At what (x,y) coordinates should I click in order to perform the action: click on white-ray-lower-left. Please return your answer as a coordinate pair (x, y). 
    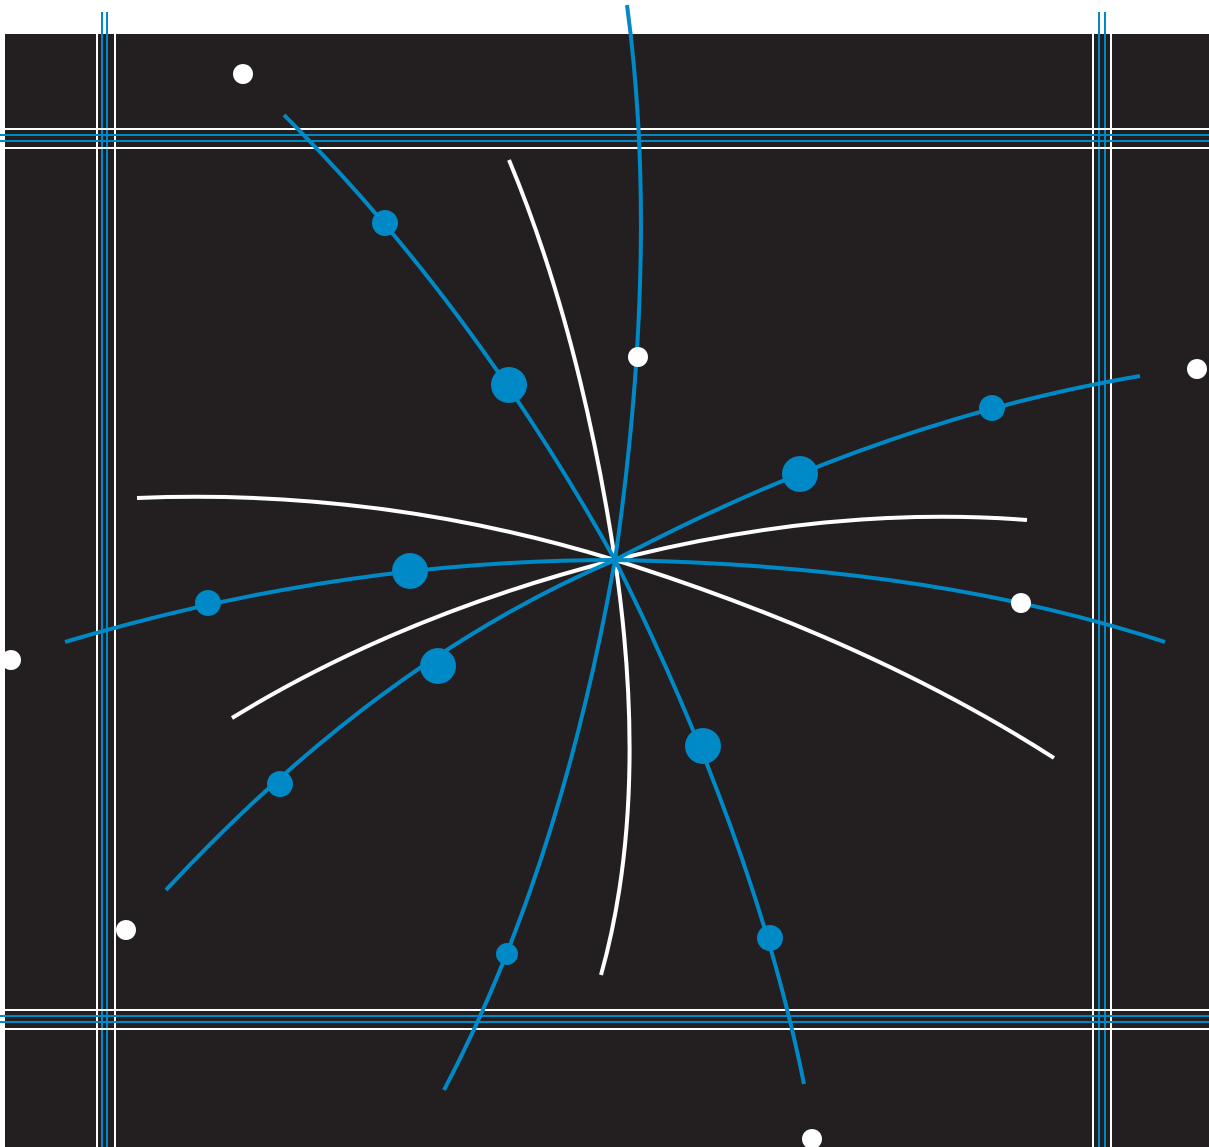
    Looking at the image, I should click on (423, 639).